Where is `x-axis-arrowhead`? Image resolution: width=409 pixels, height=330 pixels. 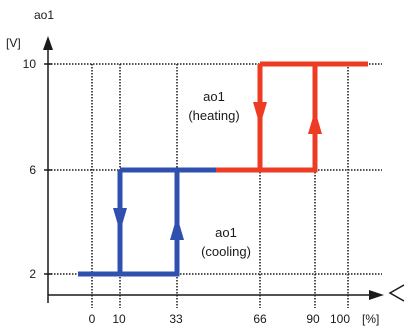 x-axis-arrowhead is located at coordinates (376, 295).